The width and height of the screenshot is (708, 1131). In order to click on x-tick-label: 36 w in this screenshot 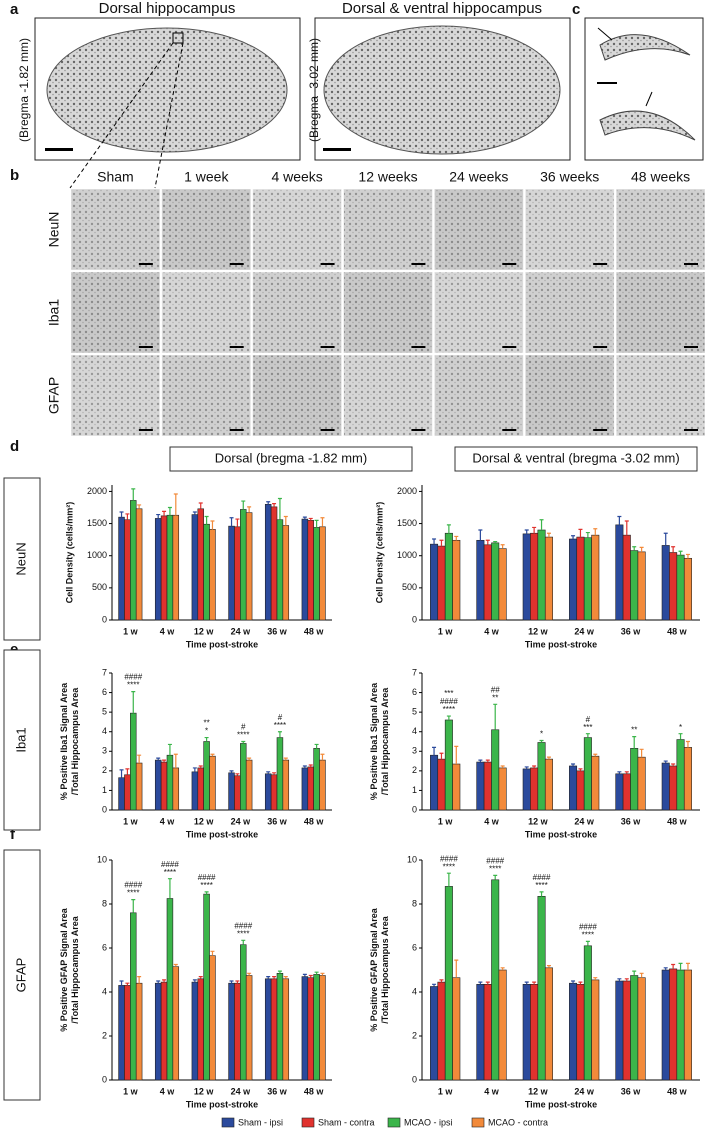, I will do `click(277, 1091)`.